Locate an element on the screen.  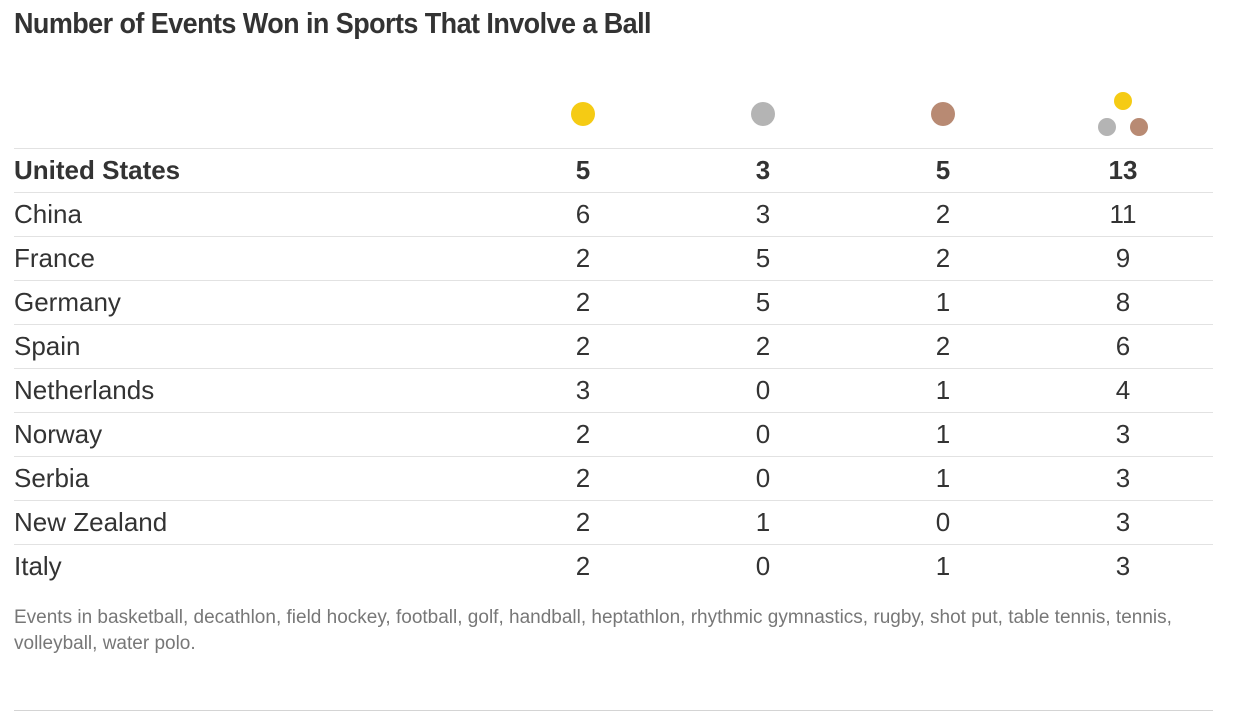
silver-count-cell: 1 is located at coordinates (763, 522).